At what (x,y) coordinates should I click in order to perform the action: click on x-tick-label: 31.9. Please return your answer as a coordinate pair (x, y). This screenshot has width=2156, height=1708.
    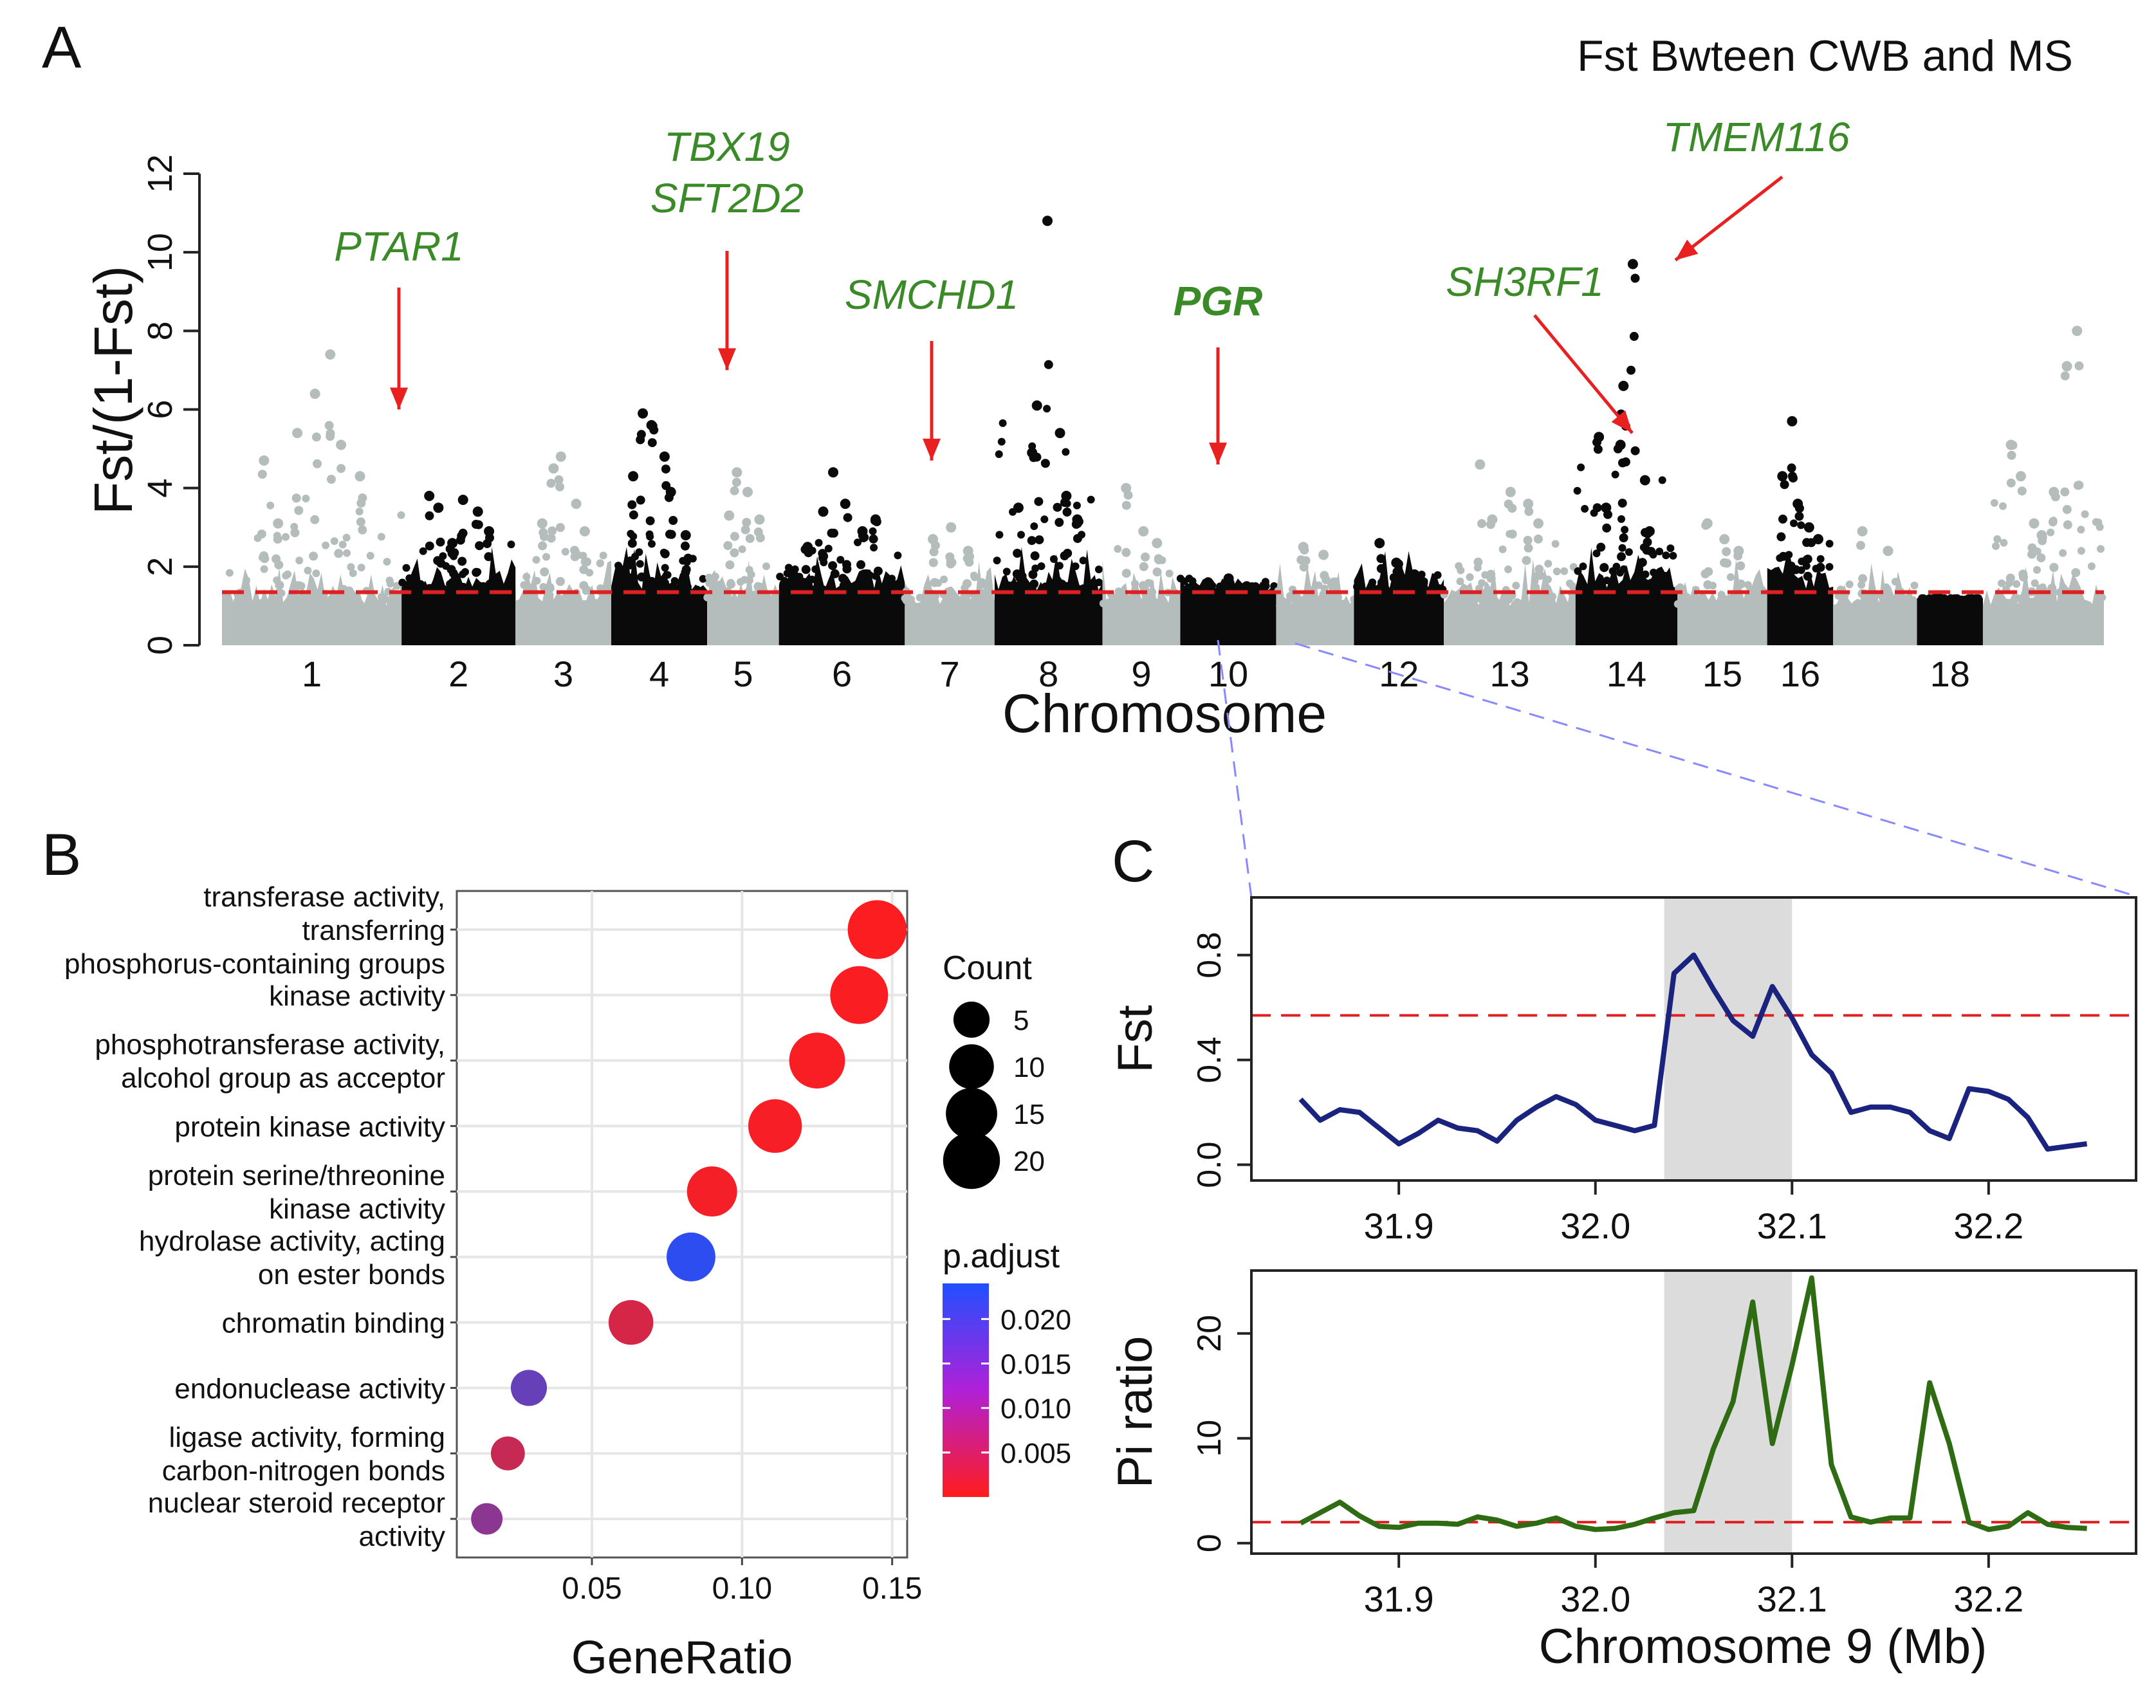
    Looking at the image, I should click on (1399, 1226).